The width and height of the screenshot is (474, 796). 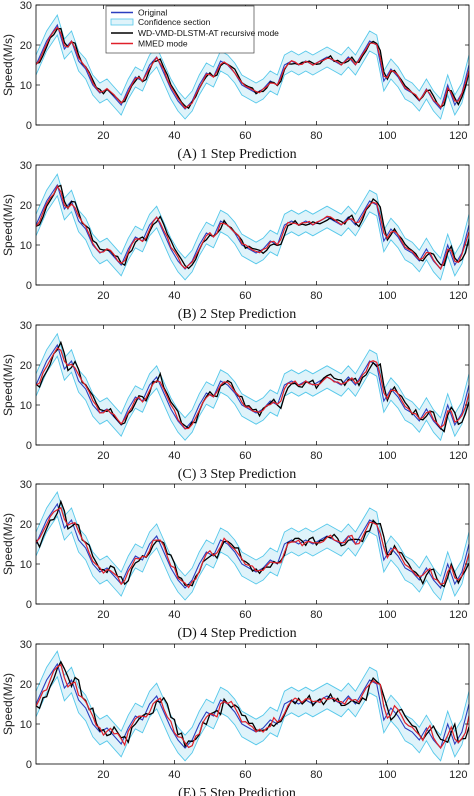 What do you see at coordinates (163, 44) in the screenshot?
I see `legend-label-mmed: MMED mode` at bounding box center [163, 44].